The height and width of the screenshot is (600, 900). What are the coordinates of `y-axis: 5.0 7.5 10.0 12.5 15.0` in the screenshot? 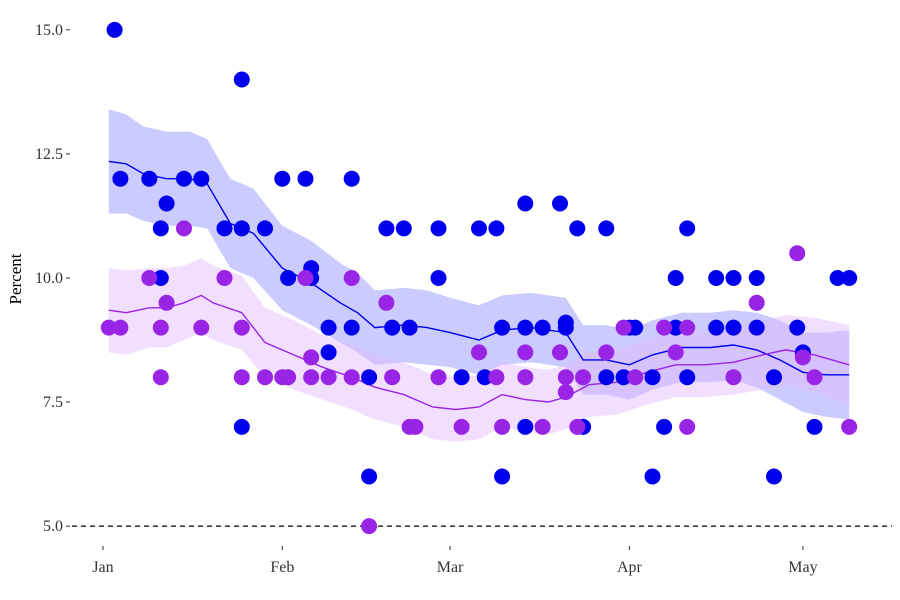 It's located at (52, 278).